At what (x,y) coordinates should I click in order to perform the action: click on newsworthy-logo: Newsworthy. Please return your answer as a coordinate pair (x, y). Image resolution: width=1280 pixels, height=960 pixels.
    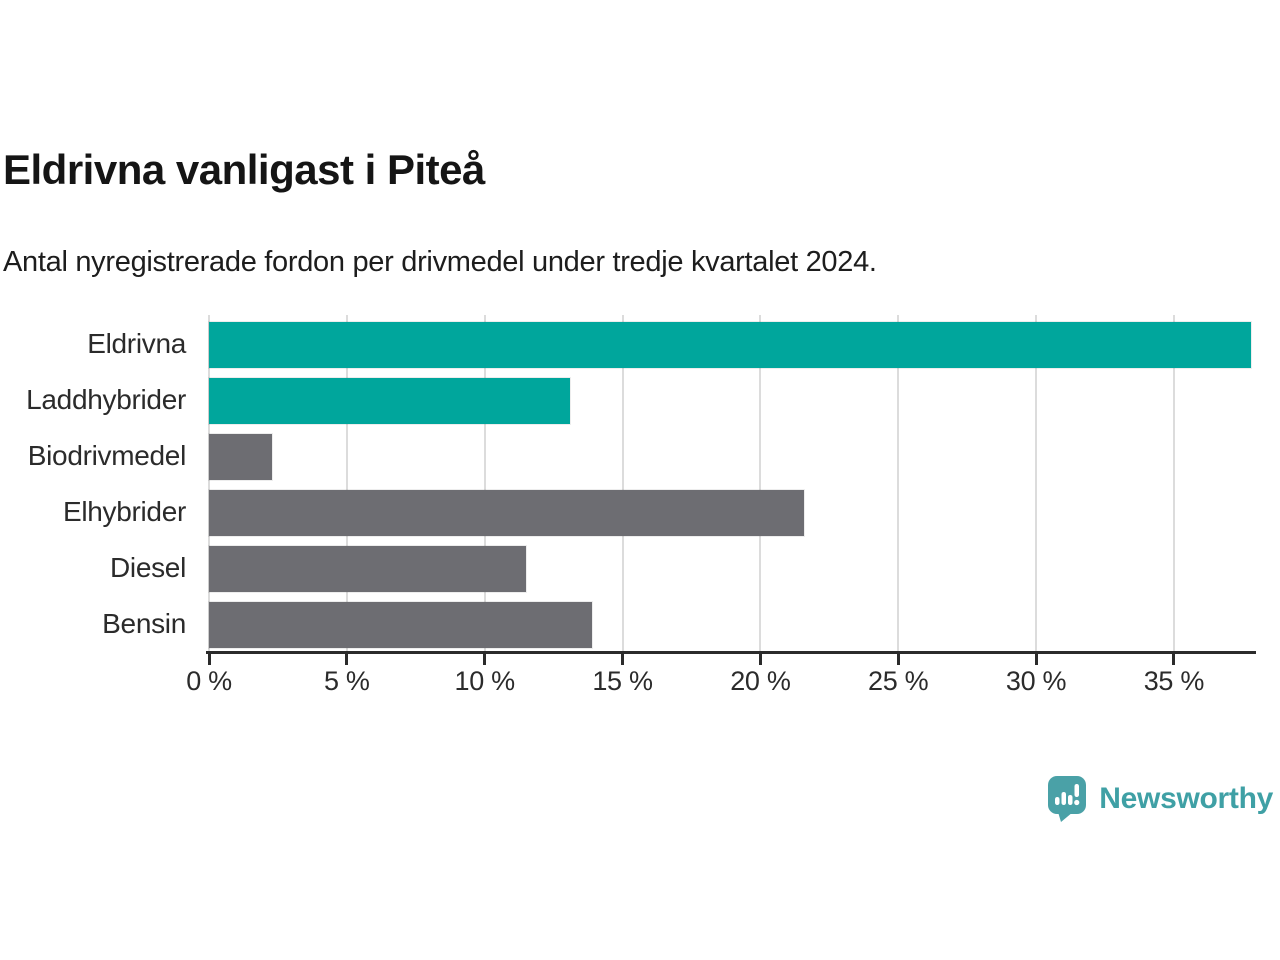
    Looking at the image, I should click on (1160, 799).